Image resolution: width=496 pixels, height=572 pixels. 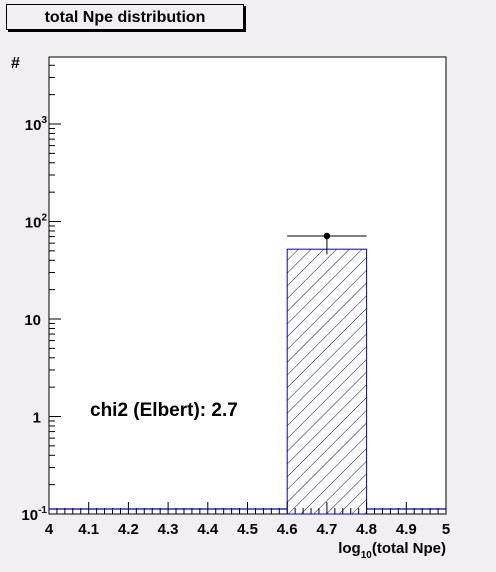 I want to click on y-axis-label: #, so click(x=15, y=63).